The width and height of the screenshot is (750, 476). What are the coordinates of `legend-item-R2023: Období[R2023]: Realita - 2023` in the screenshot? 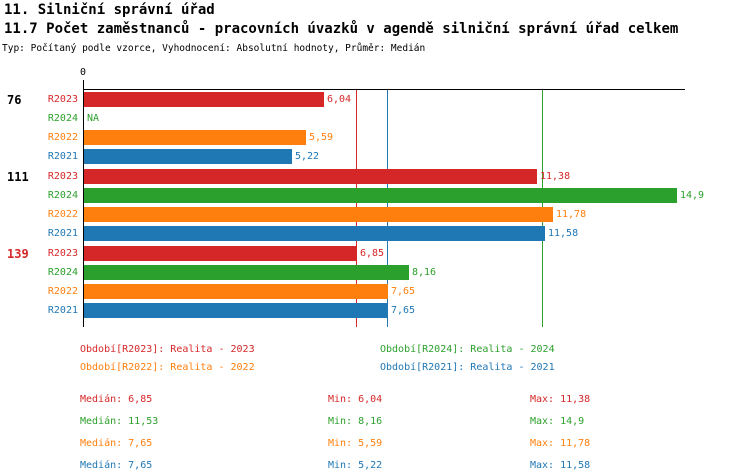 It's located at (167, 349).